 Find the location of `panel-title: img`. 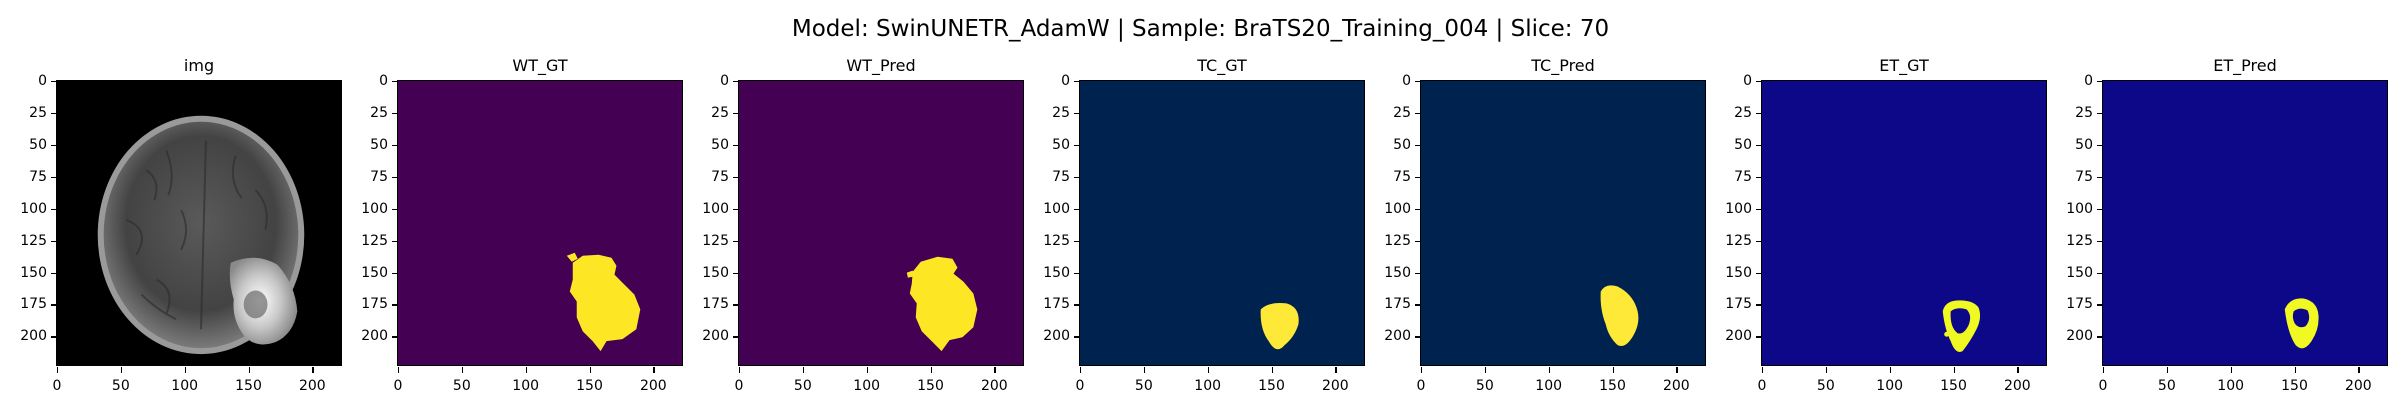

panel-title: img is located at coordinates (199, 65).